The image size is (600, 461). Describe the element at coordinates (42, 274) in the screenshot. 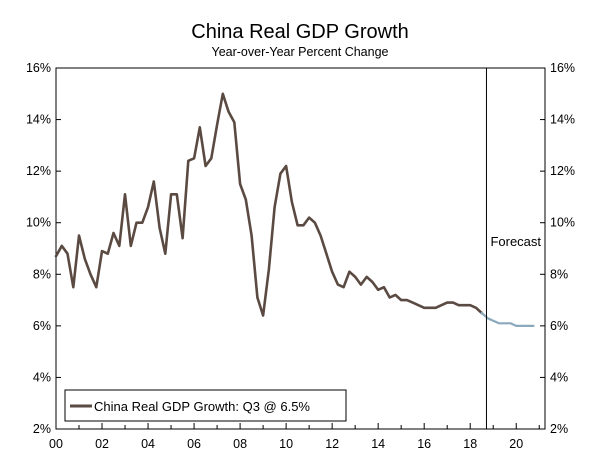

I see `y-tick-label-left: 8%` at that location.